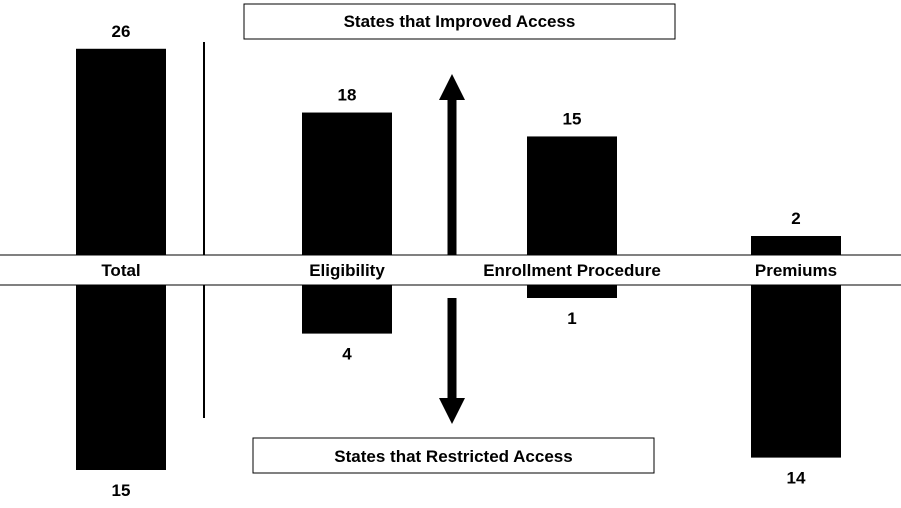 The height and width of the screenshot is (508, 901). What do you see at coordinates (571, 318) in the screenshot?
I see `value-label-restricted-enrollment-procedure: 1` at bounding box center [571, 318].